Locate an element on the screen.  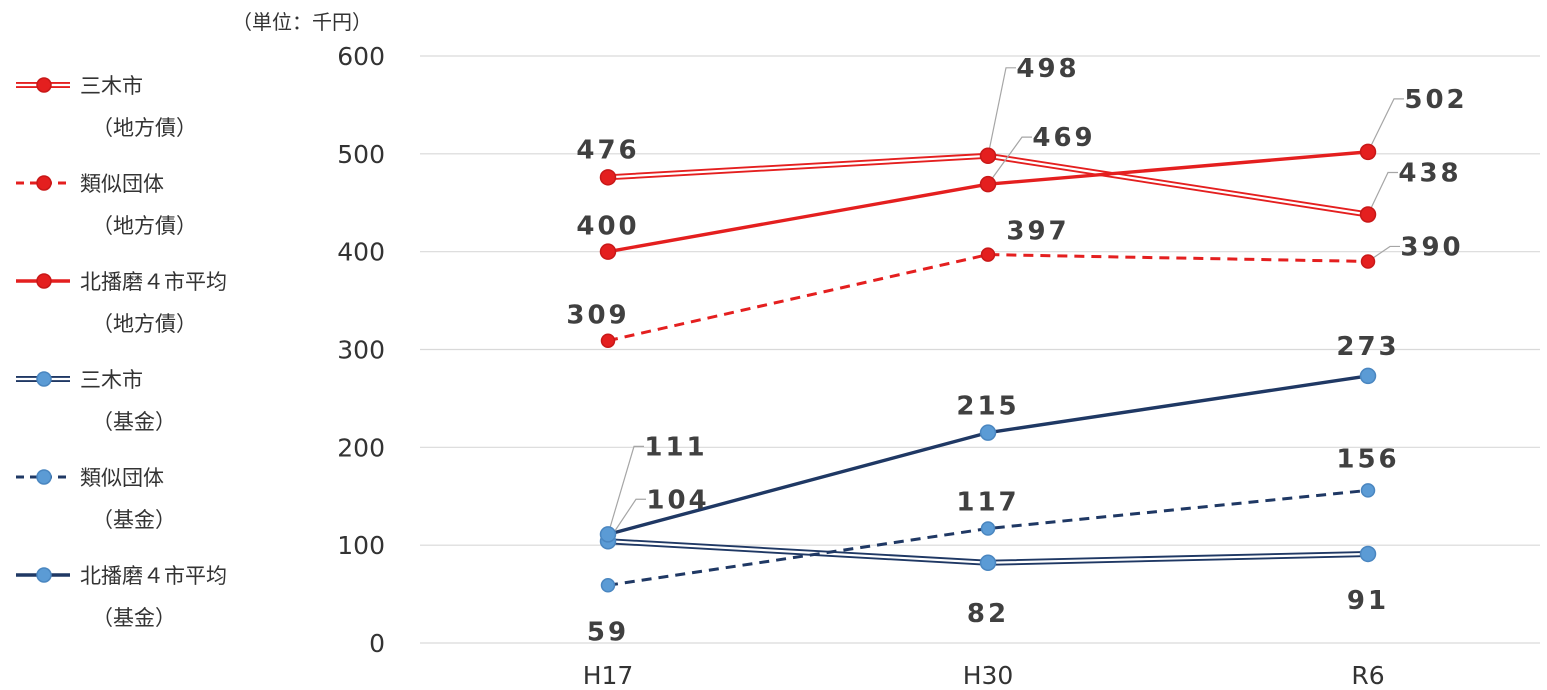
data-label: 498 is located at coordinates (1047, 69).